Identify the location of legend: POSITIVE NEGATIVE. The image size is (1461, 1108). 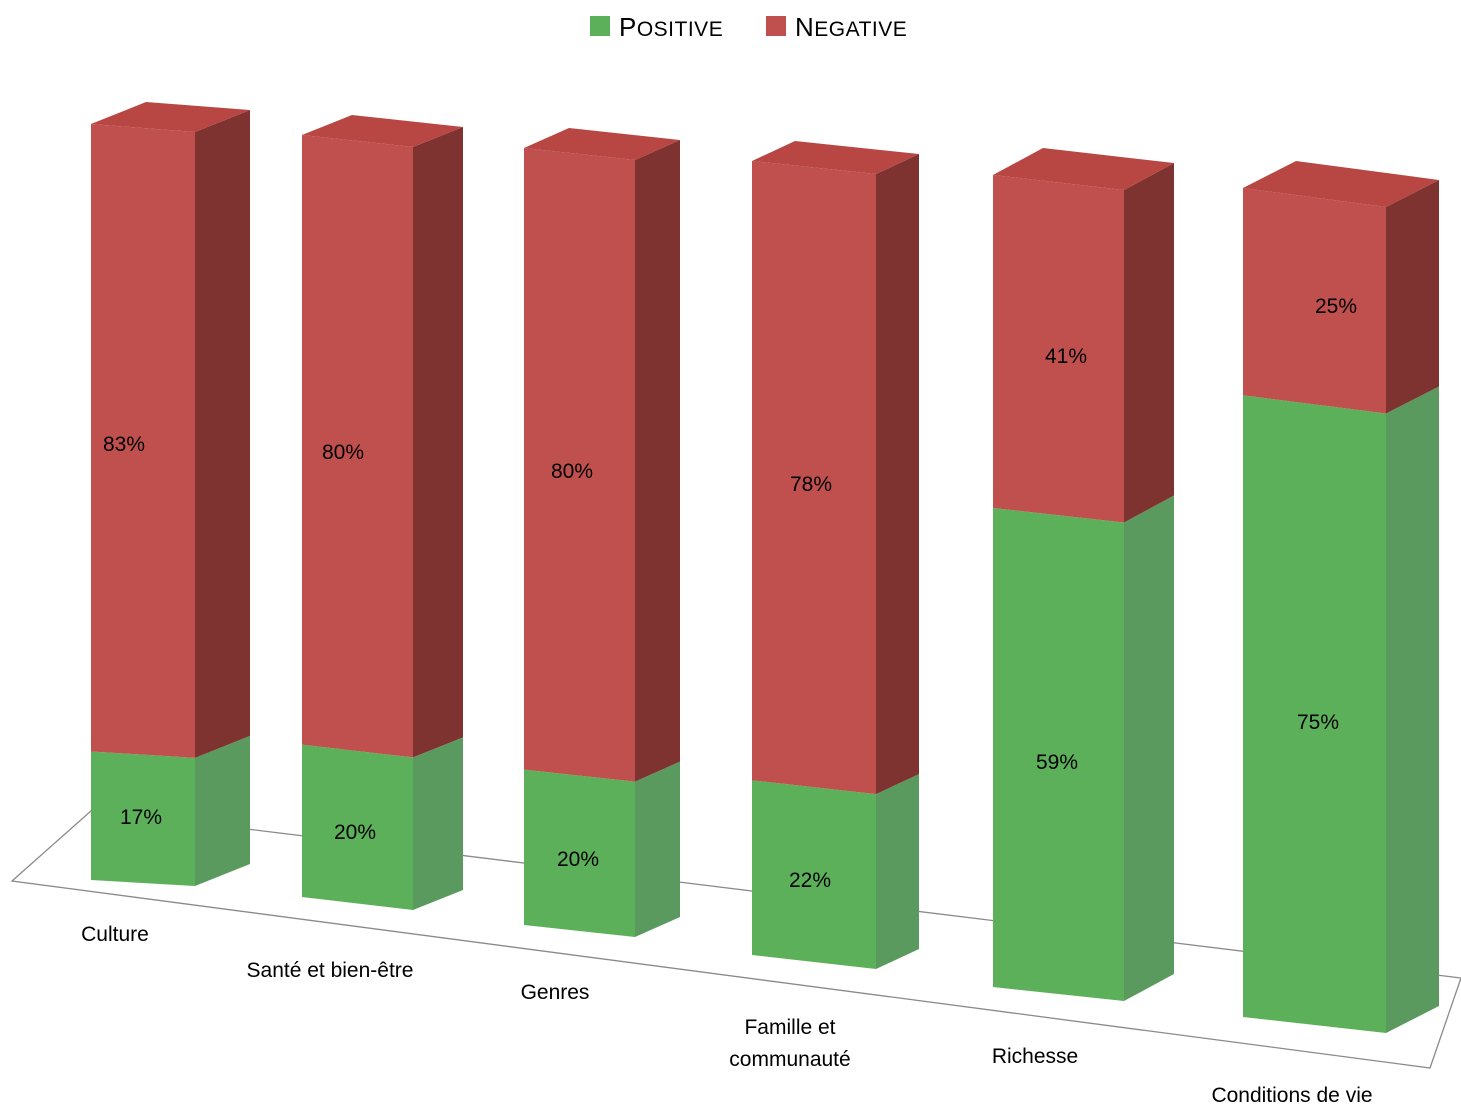
(748, 27).